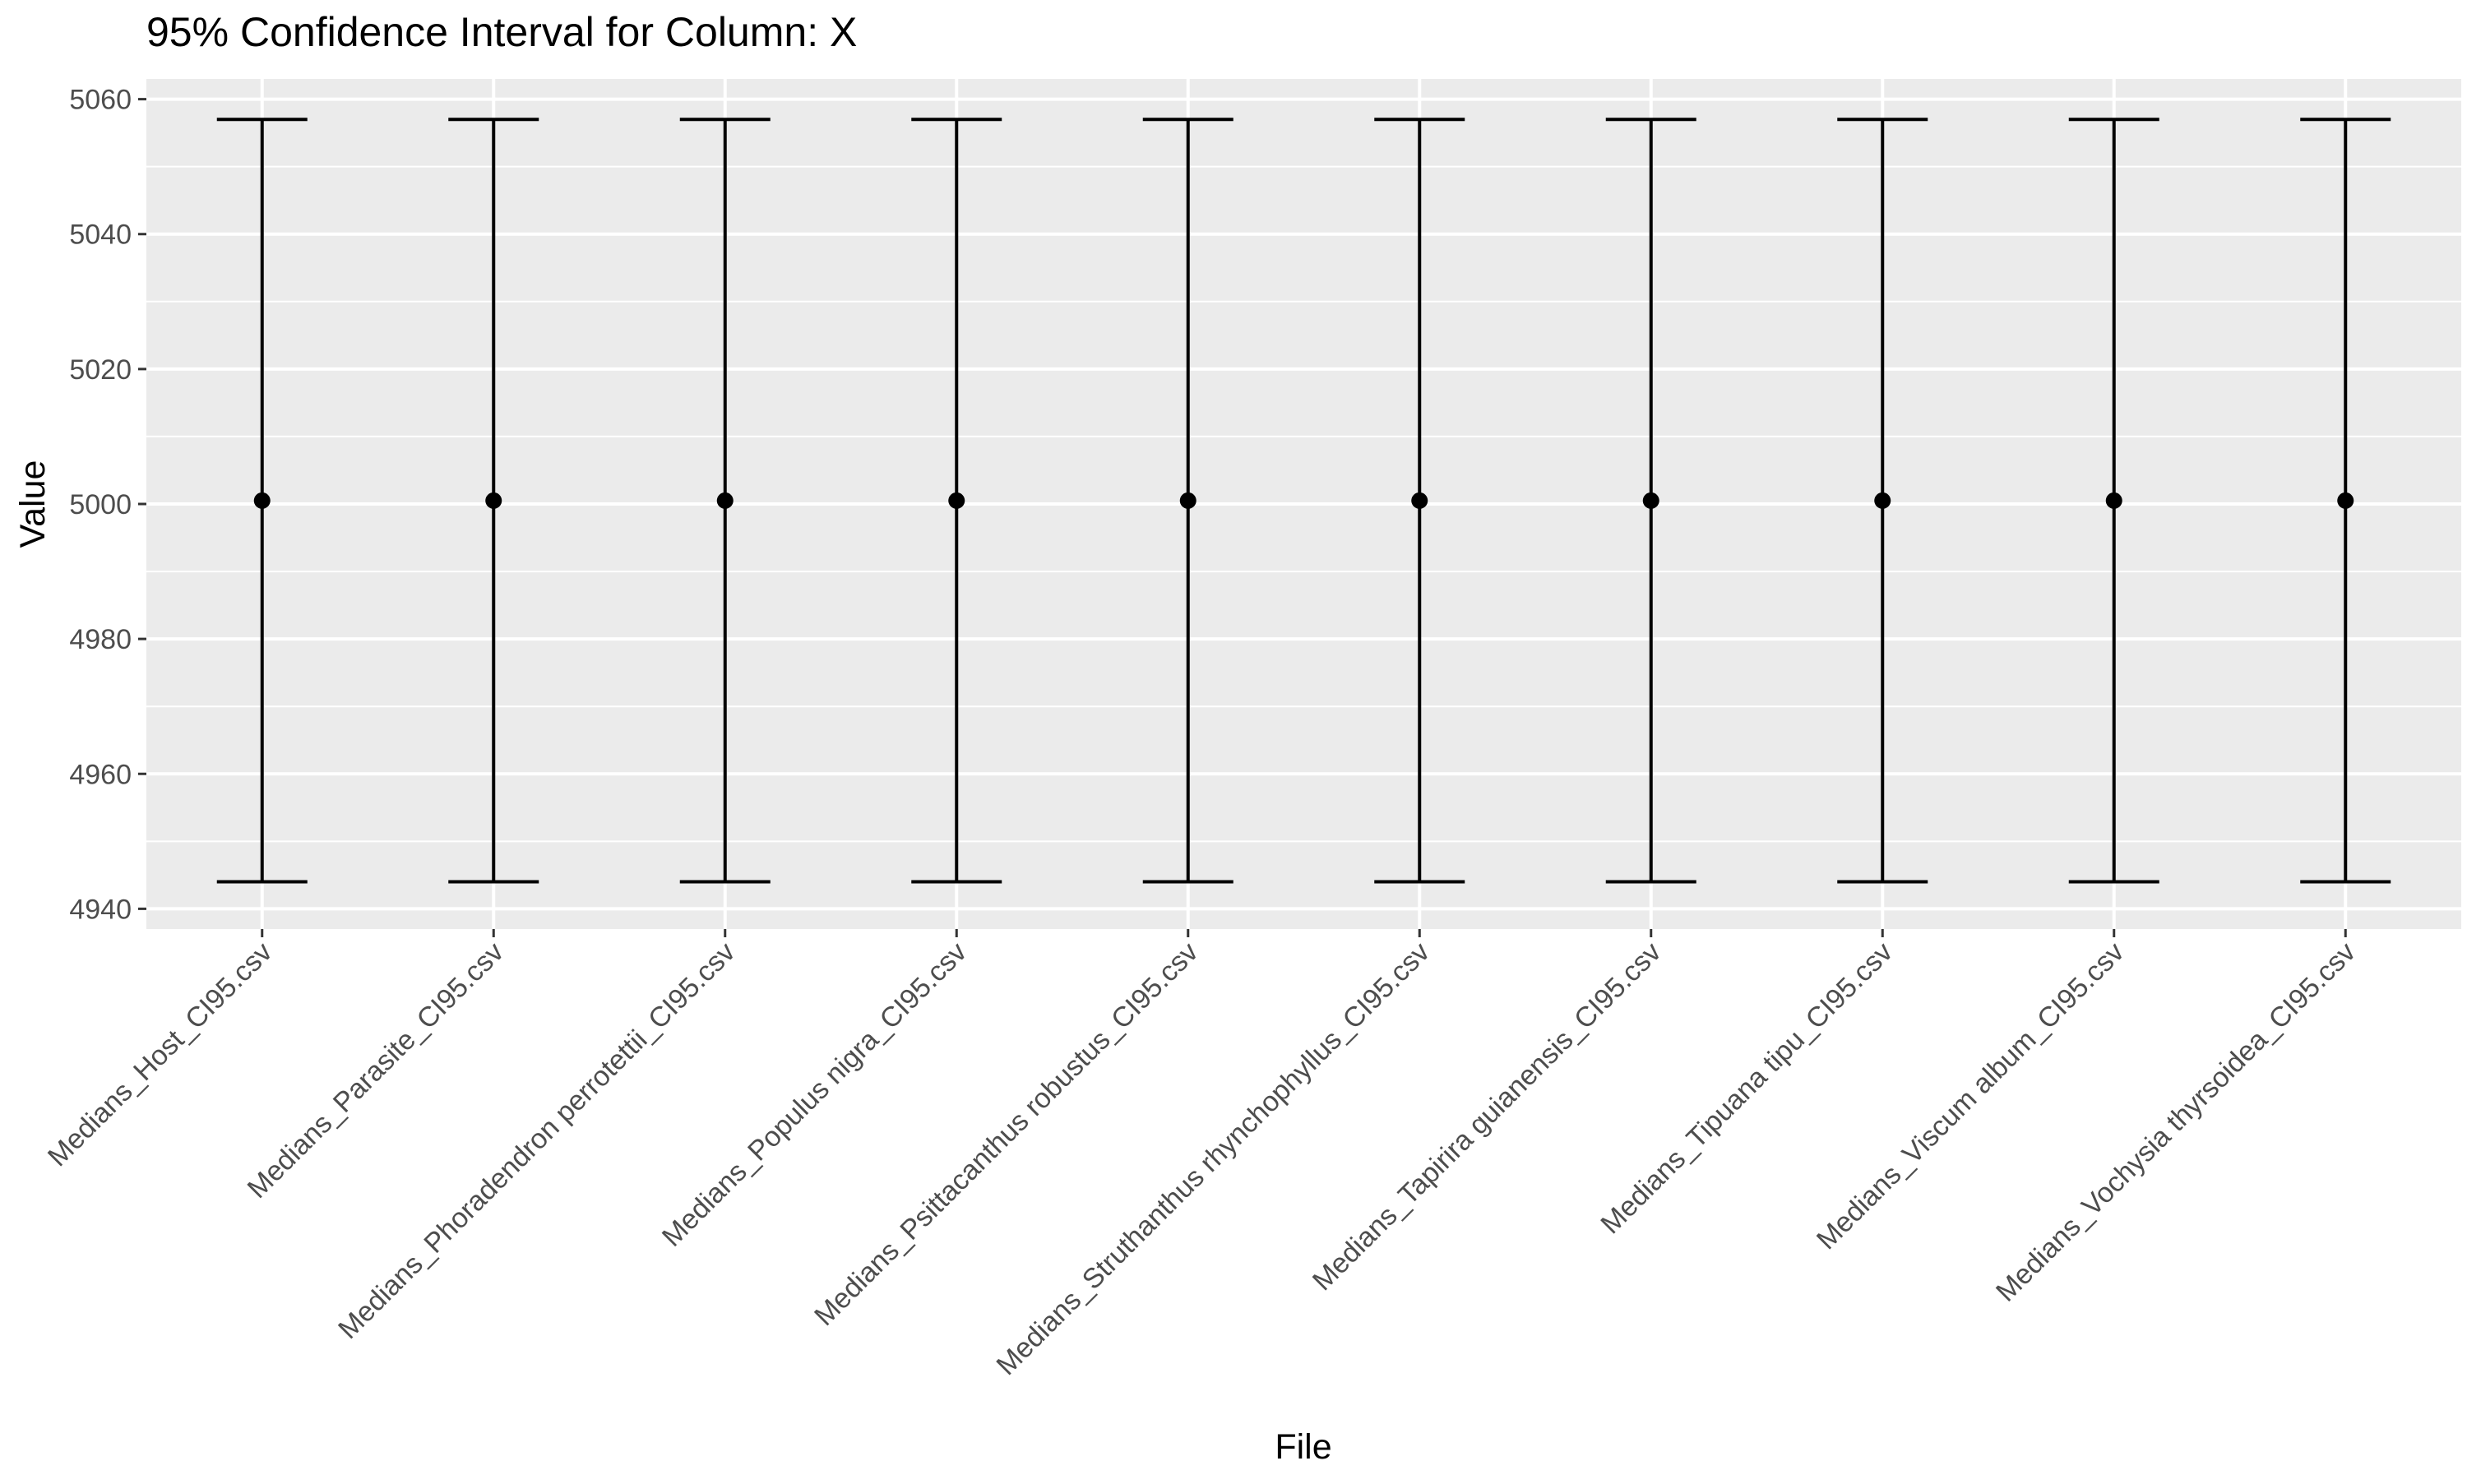 This screenshot has width=2467, height=1484. I want to click on x-tick-label: Medians_Psittacanthus robustus_CI95.csv, so click(1006, 1134).